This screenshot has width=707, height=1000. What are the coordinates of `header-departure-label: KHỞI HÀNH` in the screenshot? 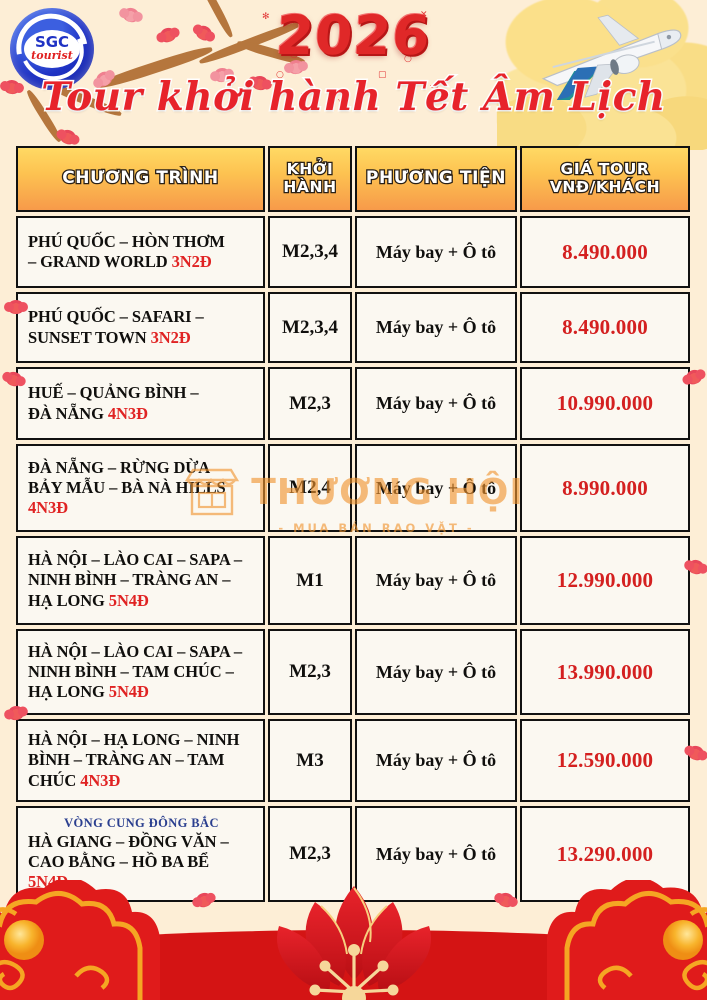 It's located at (309, 178).